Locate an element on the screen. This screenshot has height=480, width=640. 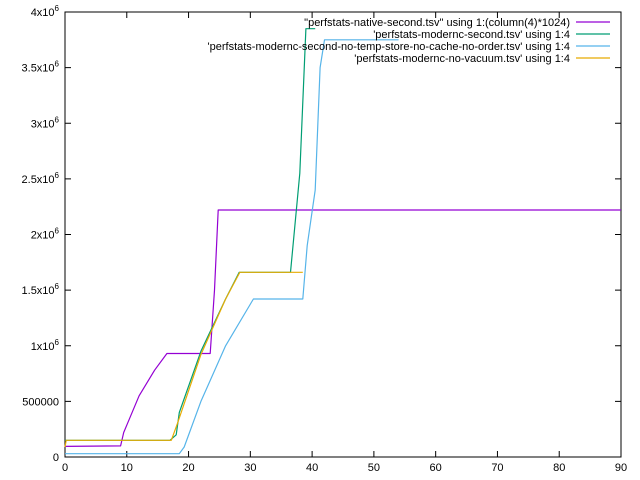
y-tick-label: 4x10⁶ is located at coordinates (45, 11).